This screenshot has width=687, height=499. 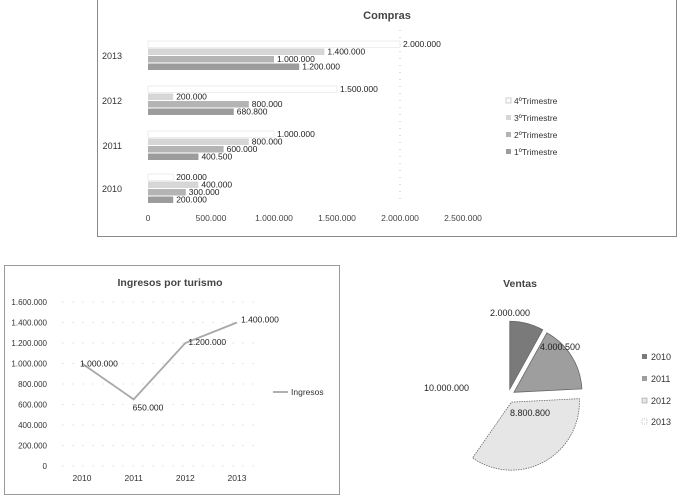 What do you see at coordinates (536, 118) in the screenshot?
I see `legend-label: 3ºTrimestre` at bounding box center [536, 118].